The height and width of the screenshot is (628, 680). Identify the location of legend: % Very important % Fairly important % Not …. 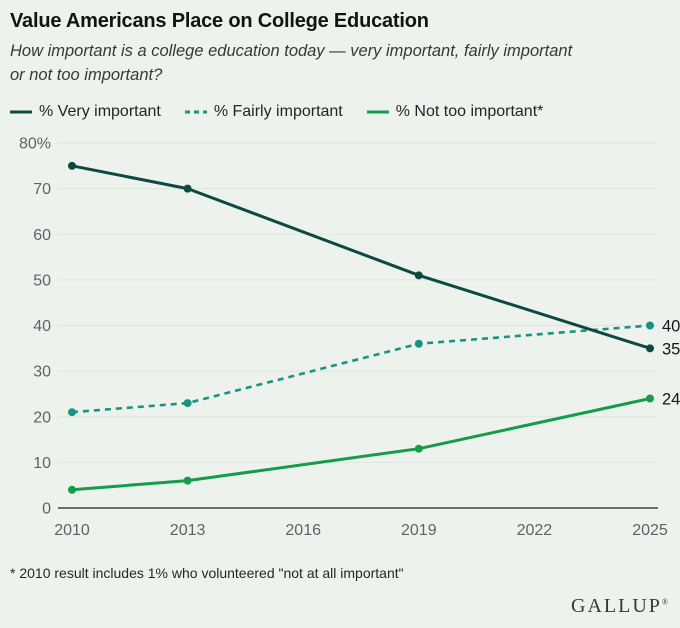
(340, 112).